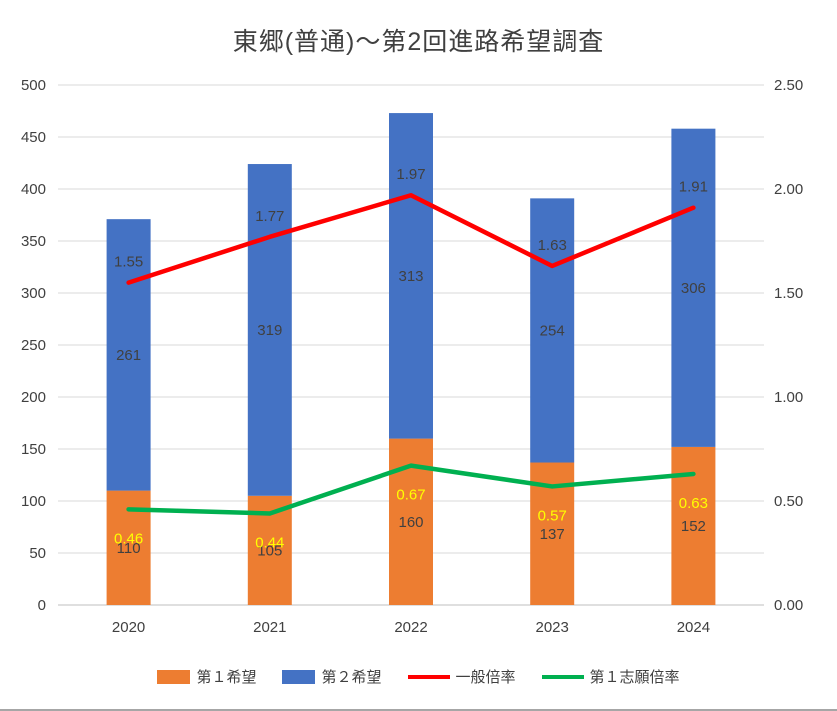  Describe the element at coordinates (33, 345) in the screenshot. I see `left-axis-tick-label: 250` at that location.